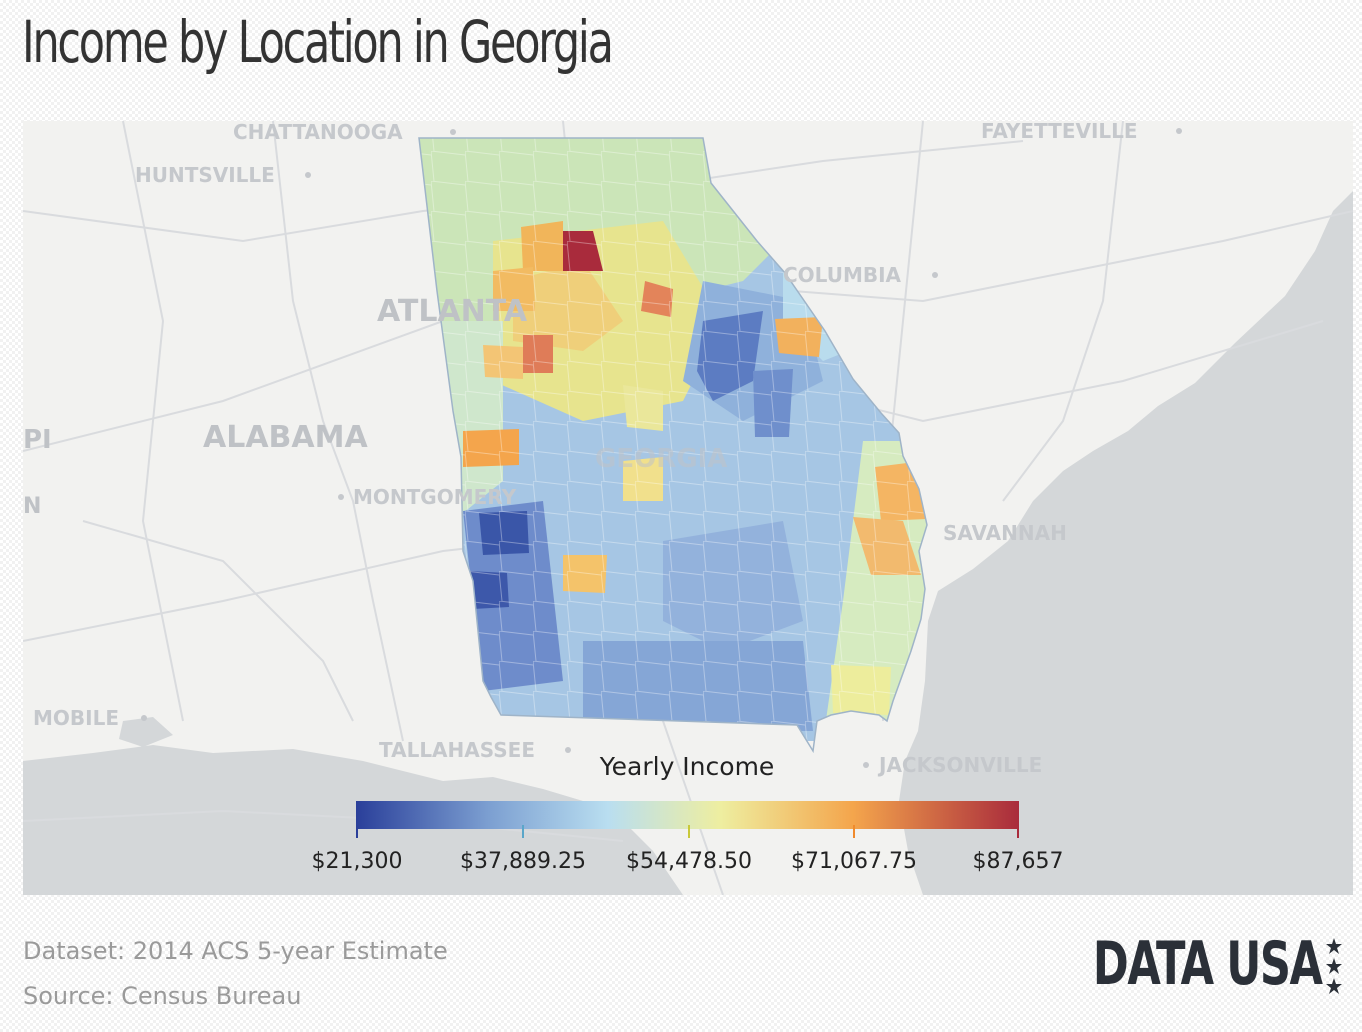 The width and height of the screenshot is (1362, 1032). I want to click on city-dot-mobile, so click(144, 718).